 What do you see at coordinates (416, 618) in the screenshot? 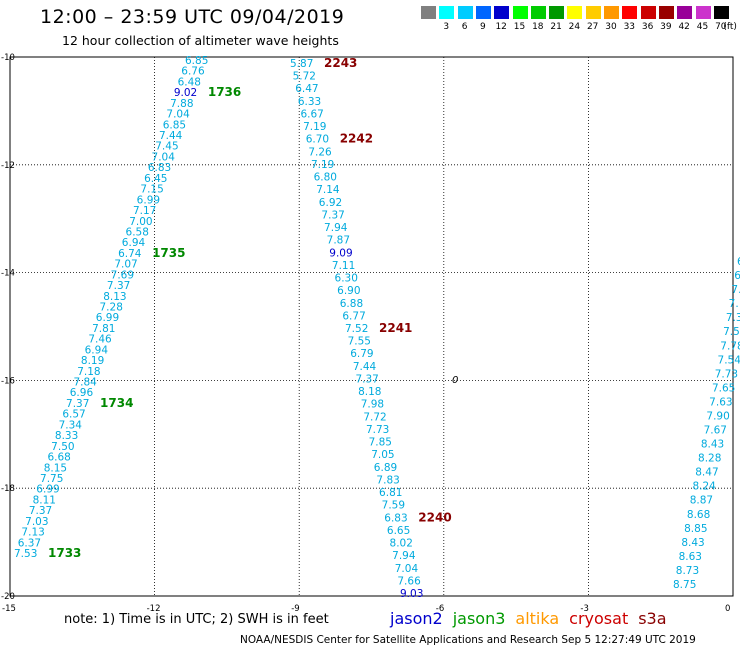
I see `satellite-jason2: jason2` at bounding box center [416, 618].